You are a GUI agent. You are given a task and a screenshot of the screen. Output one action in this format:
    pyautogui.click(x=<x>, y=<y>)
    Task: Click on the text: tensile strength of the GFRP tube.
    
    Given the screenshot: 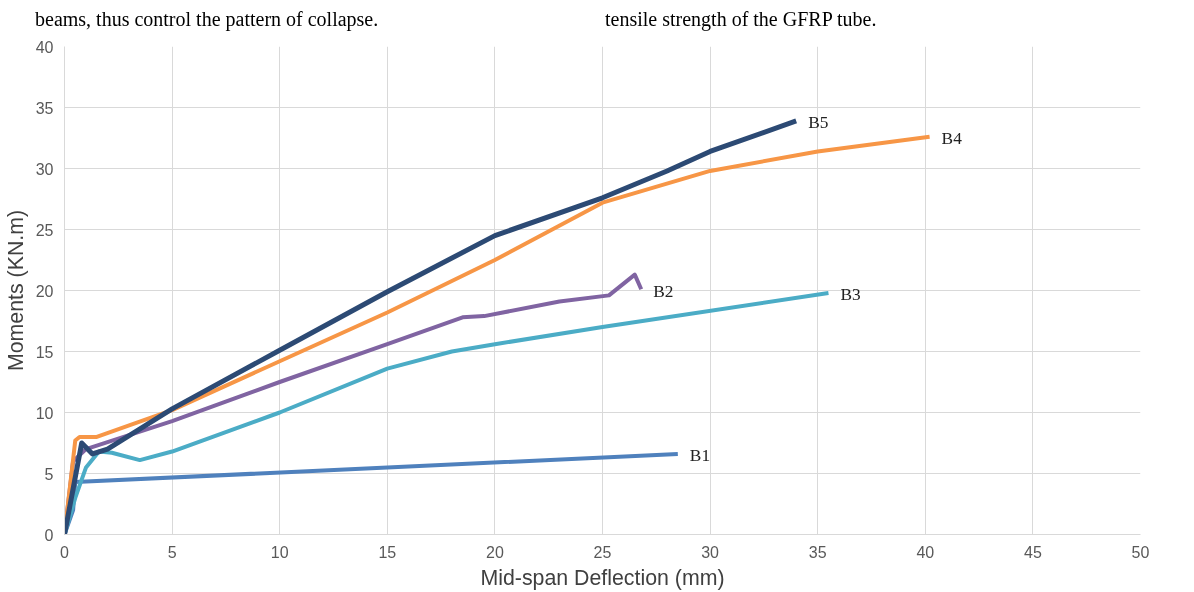 What is the action you would take?
    pyautogui.click(x=741, y=20)
    